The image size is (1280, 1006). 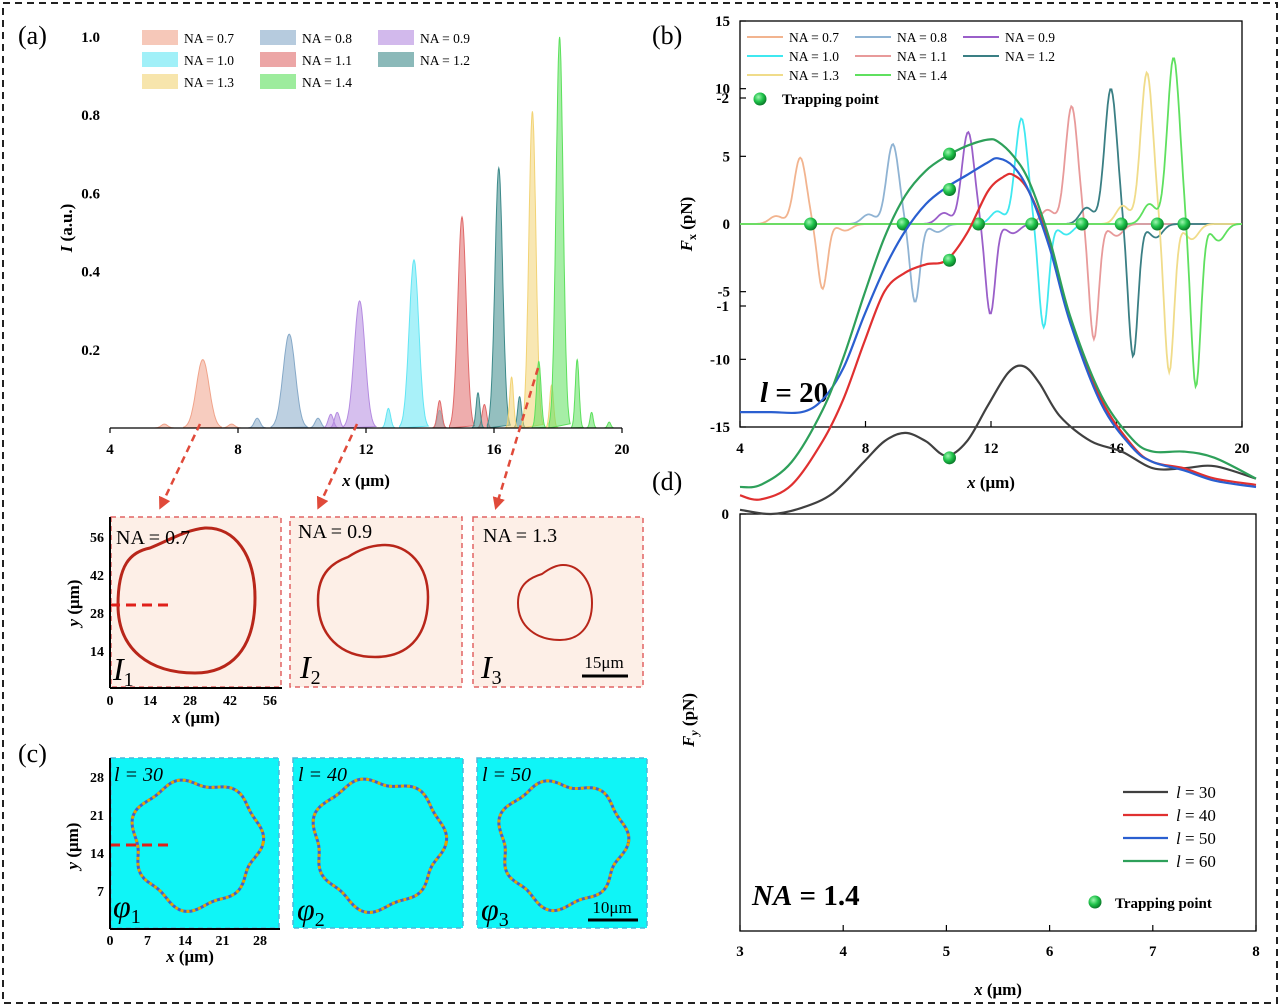 I want to click on chart-d-x-tick-label: 6, so click(x=1050, y=952).